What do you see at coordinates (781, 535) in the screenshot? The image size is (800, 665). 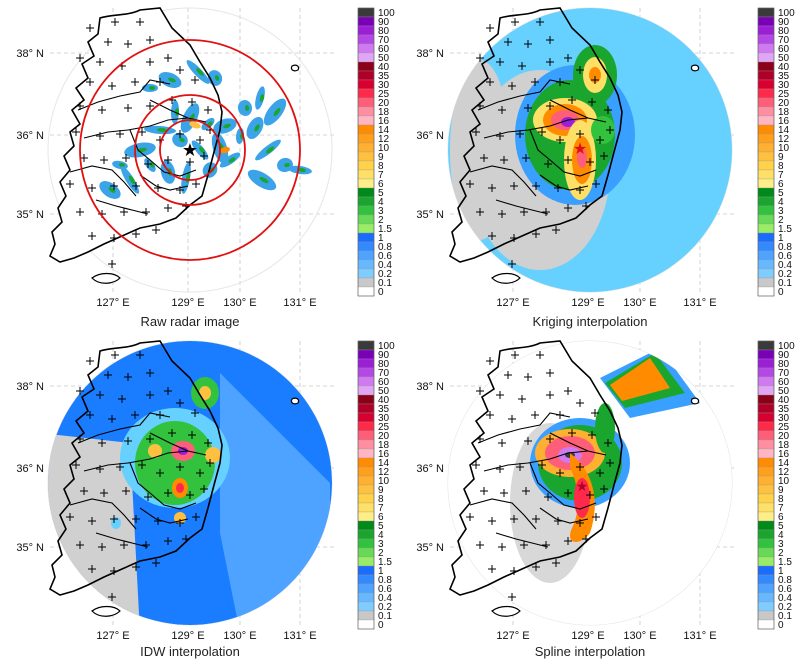 I see `colorbar-label: 4` at bounding box center [781, 535].